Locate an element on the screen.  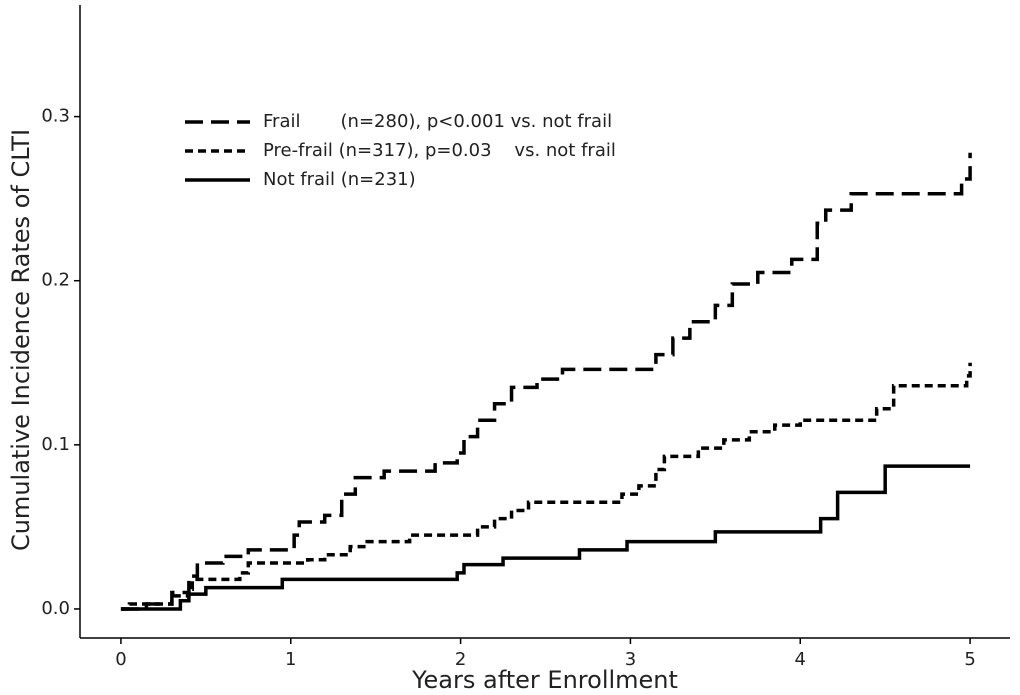
y-axis-title: Cumulative Incidence Rates of CLTI is located at coordinates (21, 340).